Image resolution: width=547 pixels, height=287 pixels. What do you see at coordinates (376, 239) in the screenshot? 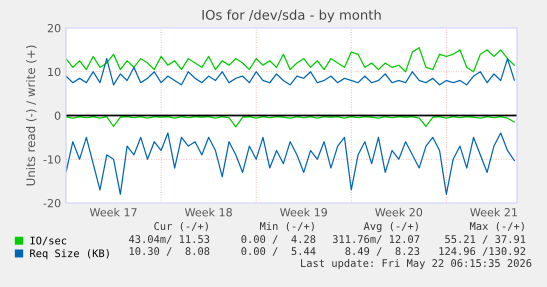
I see `text: 311.76m/ 12.07` at bounding box center [376, 239].